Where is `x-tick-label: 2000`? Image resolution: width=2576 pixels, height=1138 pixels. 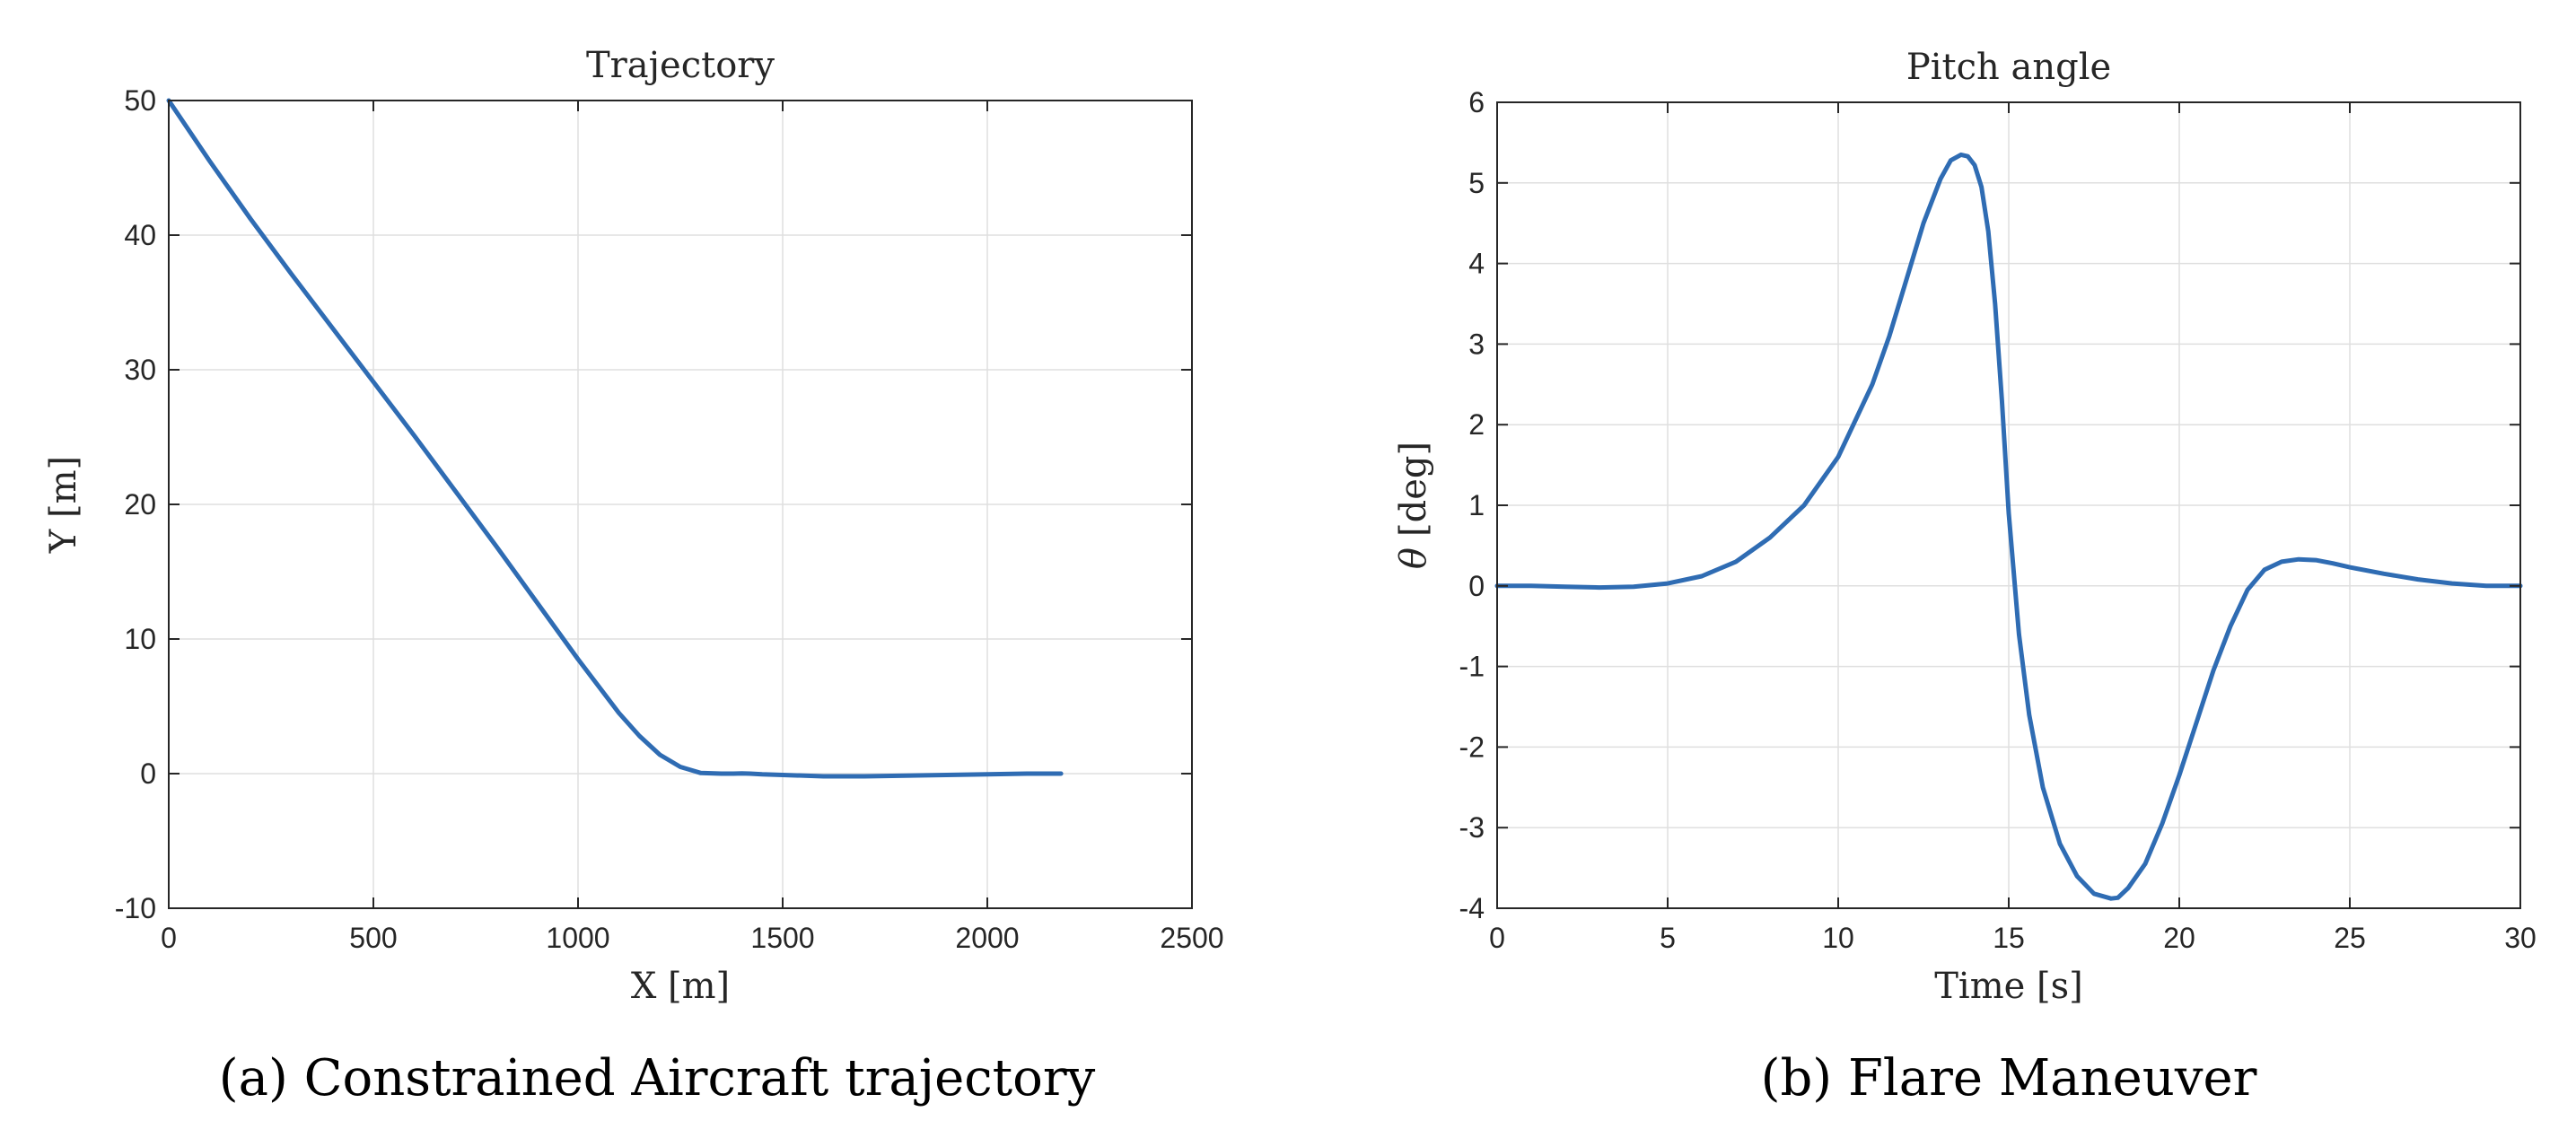 x-tick-label: 2000 is located at coordinates (987, 938).